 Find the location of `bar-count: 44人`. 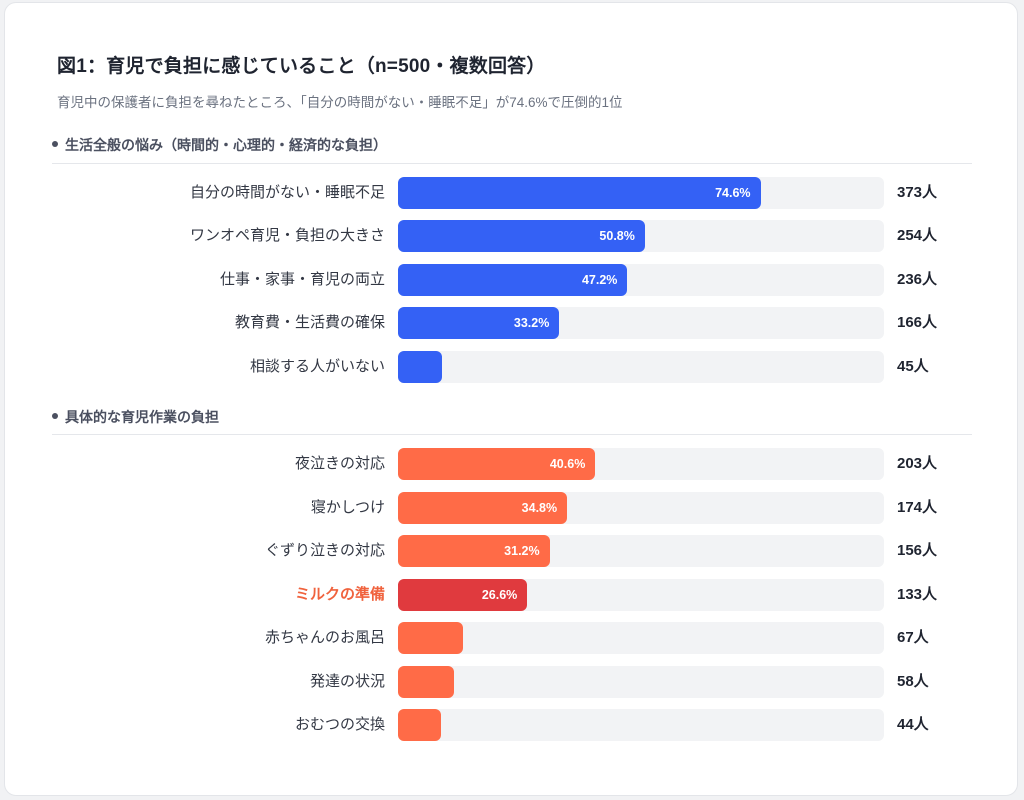

bar-count: 44人 is located at coordinates (913, 724).